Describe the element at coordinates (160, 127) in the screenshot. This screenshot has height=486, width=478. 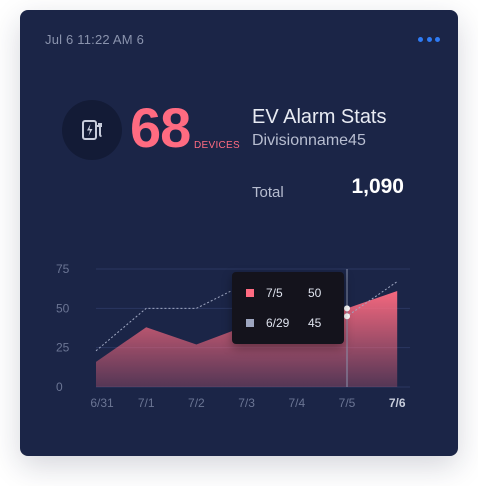
I see `device-count: 68` at that location.